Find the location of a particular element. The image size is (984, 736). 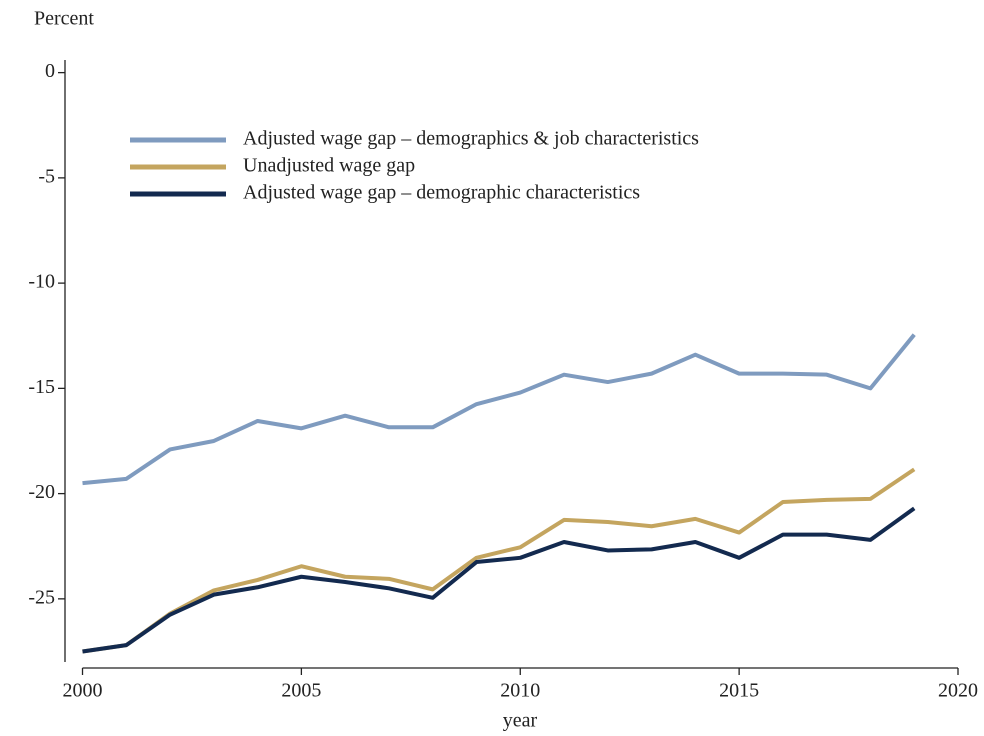

y-tick-label: -5 is located at coordinates (46, 176).